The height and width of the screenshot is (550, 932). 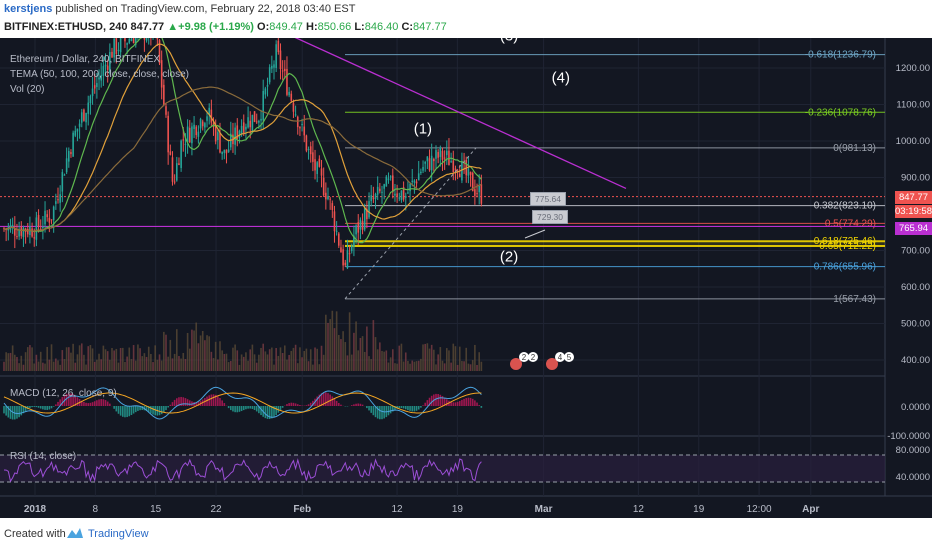 What do you see at coordinates (242, 403) in the screenshot?
I see `macd-line` at bounding box center [242, 403].